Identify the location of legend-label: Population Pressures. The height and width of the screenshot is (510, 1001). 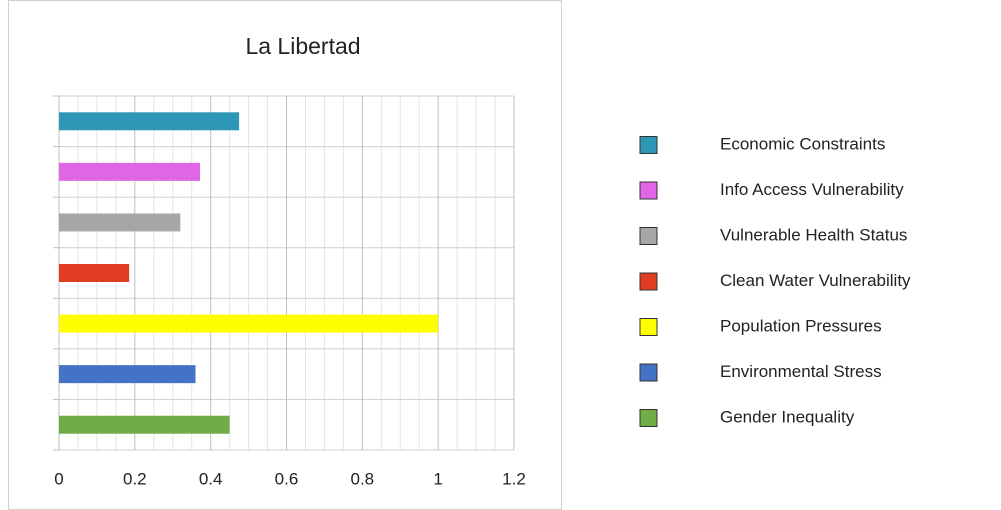
(801, 325).